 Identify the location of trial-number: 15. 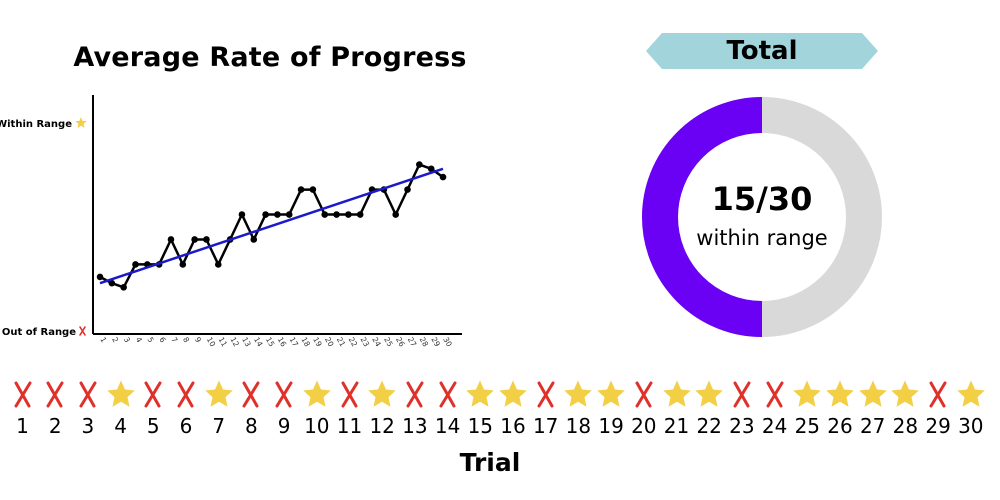
(480, 426).